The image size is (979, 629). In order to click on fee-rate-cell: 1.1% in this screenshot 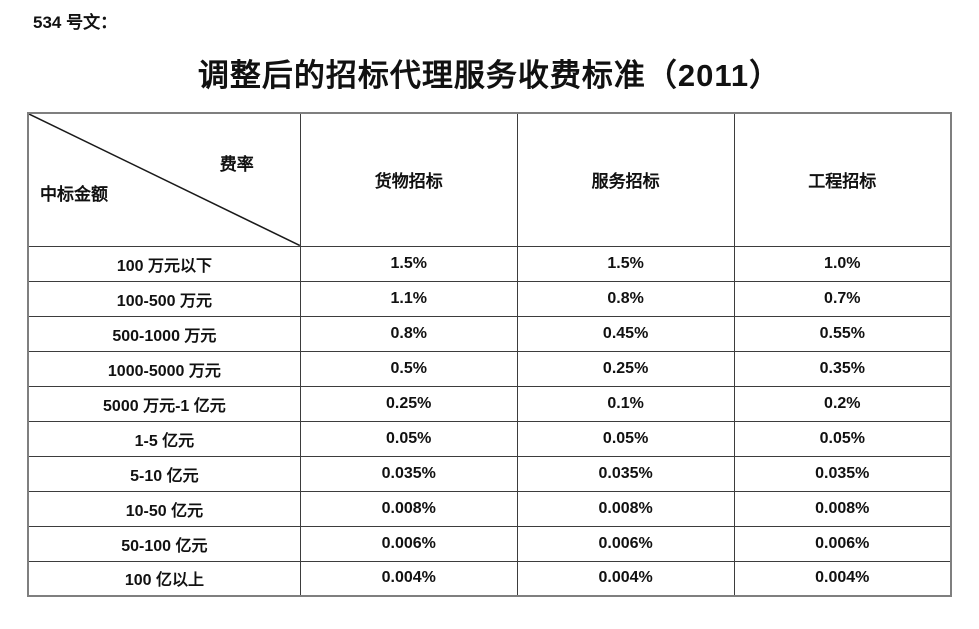, I will do `click(408, 298)`.